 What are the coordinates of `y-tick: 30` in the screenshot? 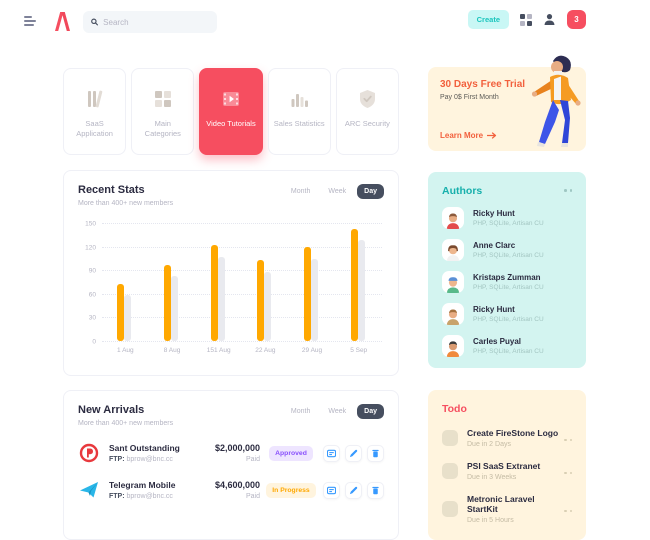 It's located at (92, 318).